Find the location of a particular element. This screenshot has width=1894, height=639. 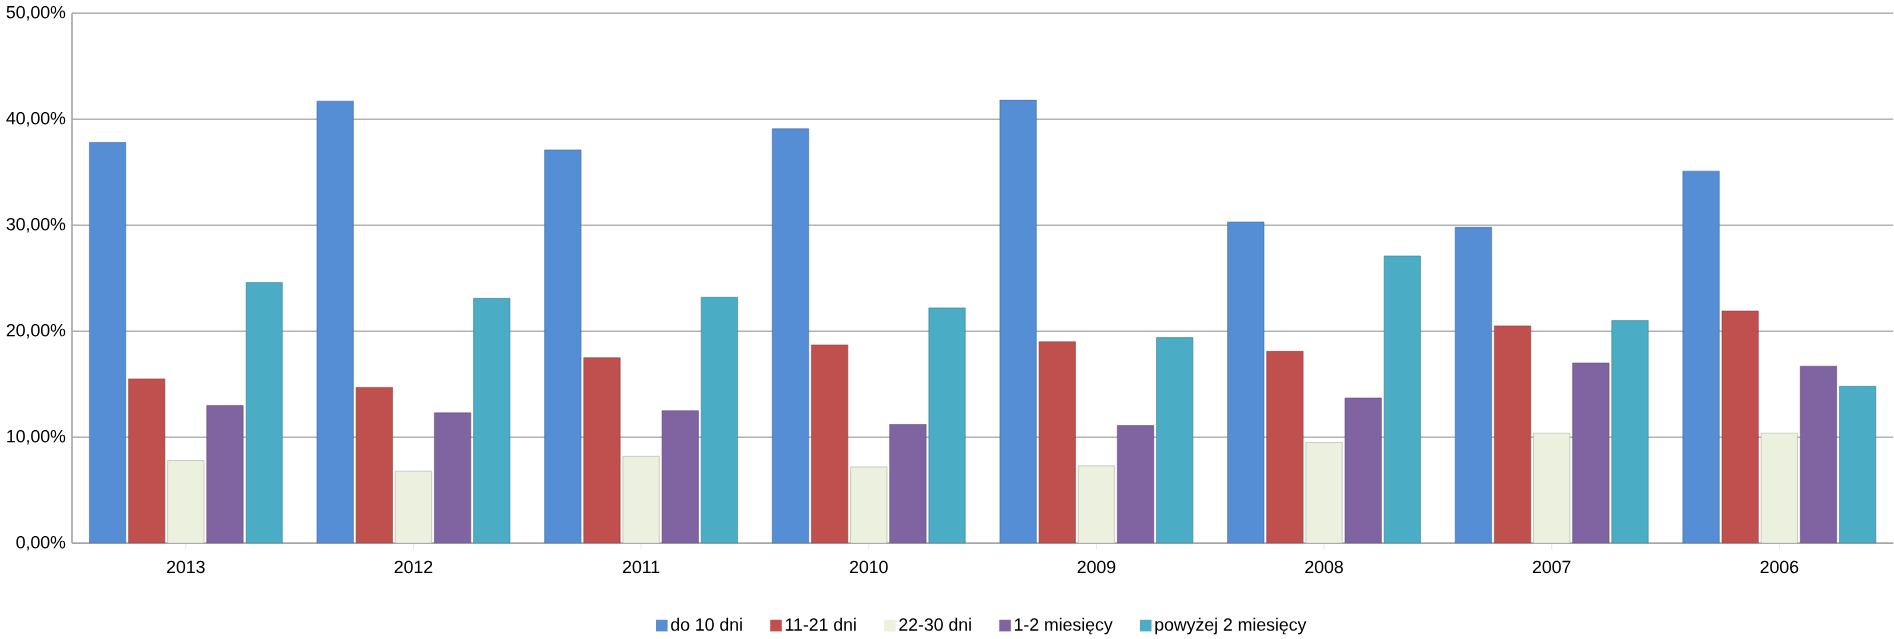

legend-label: 11-21 dni is located at coordinates (820, 624).